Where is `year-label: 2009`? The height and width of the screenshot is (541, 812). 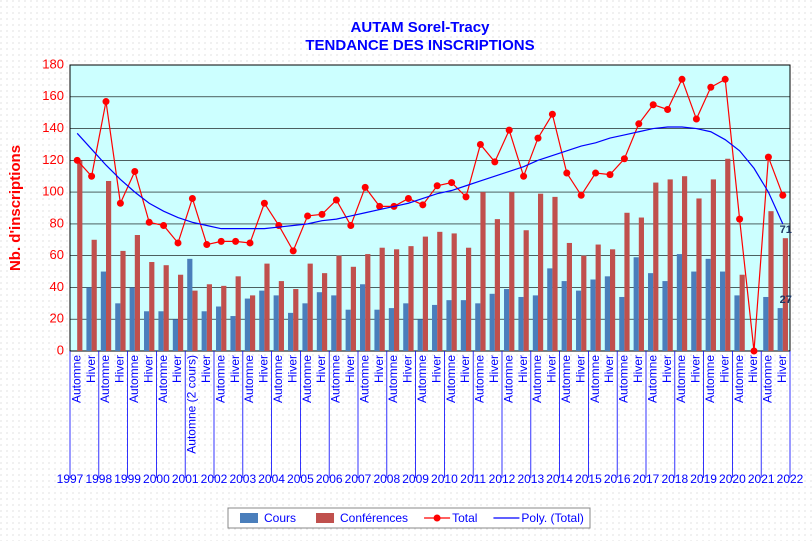
year-label: 2009 is located at coordinates (415, 479).